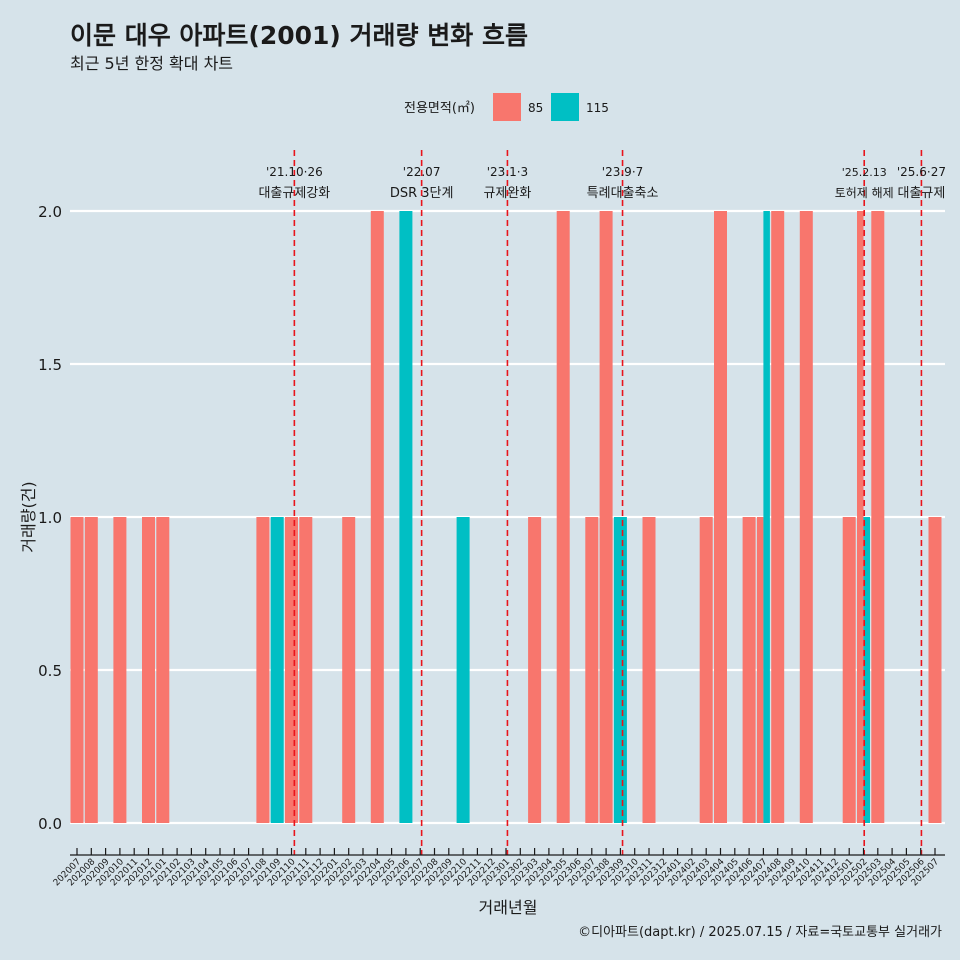  I want to click on event-text-label: 대출규제, so click(921, 193).